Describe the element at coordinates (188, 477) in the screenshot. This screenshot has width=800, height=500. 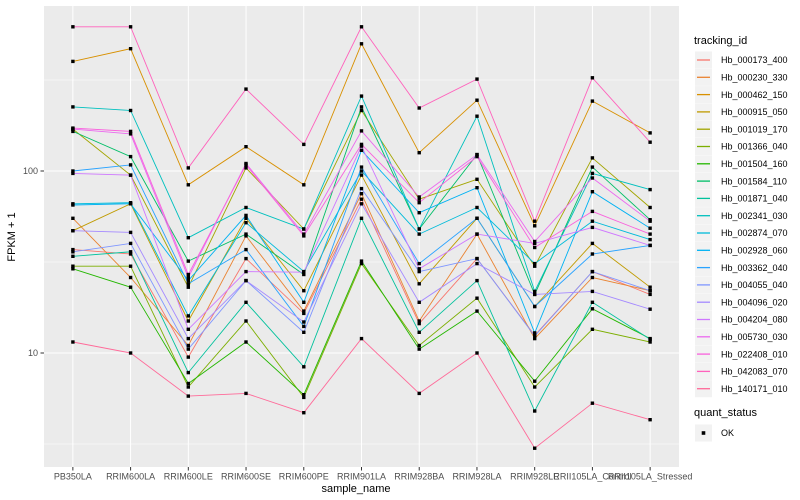
I see `x-tick-label: RRIM600LE` at that location.